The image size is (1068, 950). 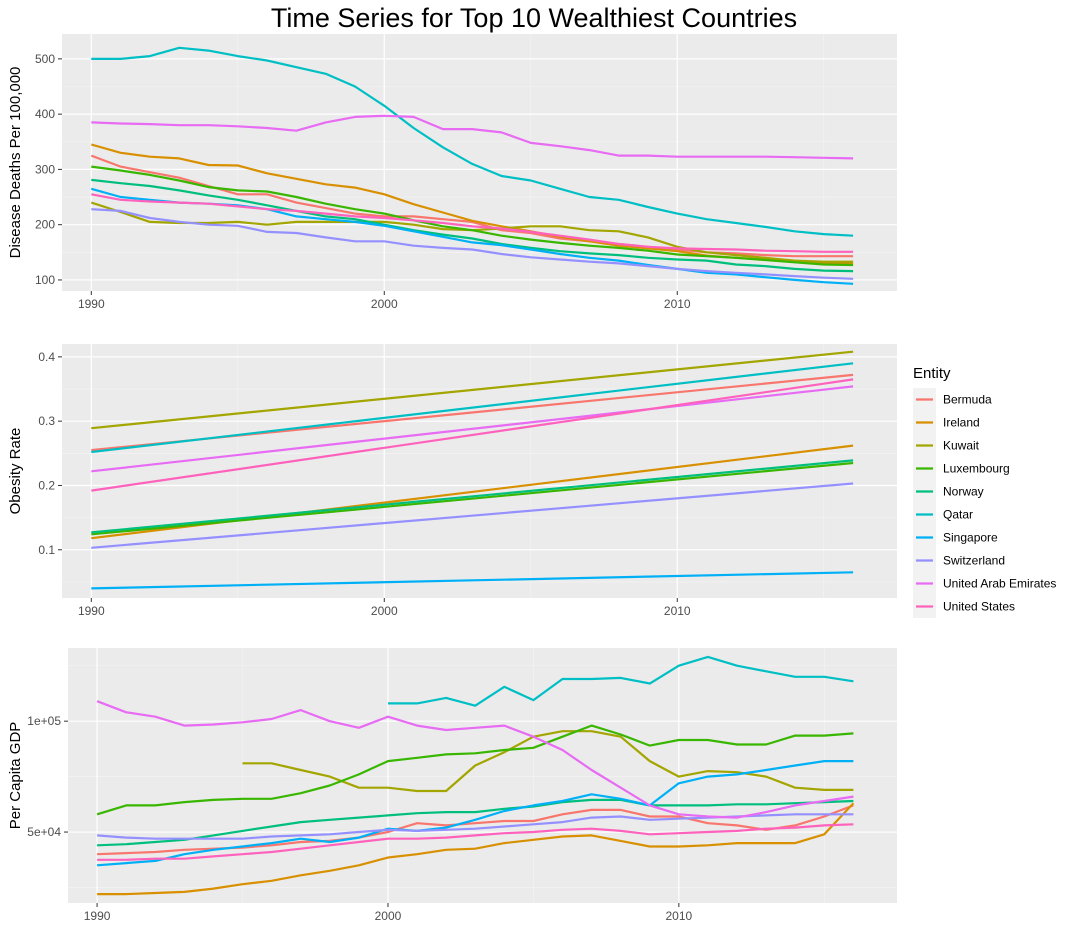 What do you see at coordinates (961, 423) in the screenshot?
I see `legend-label: Ireland` at bounding box center [961, 423].